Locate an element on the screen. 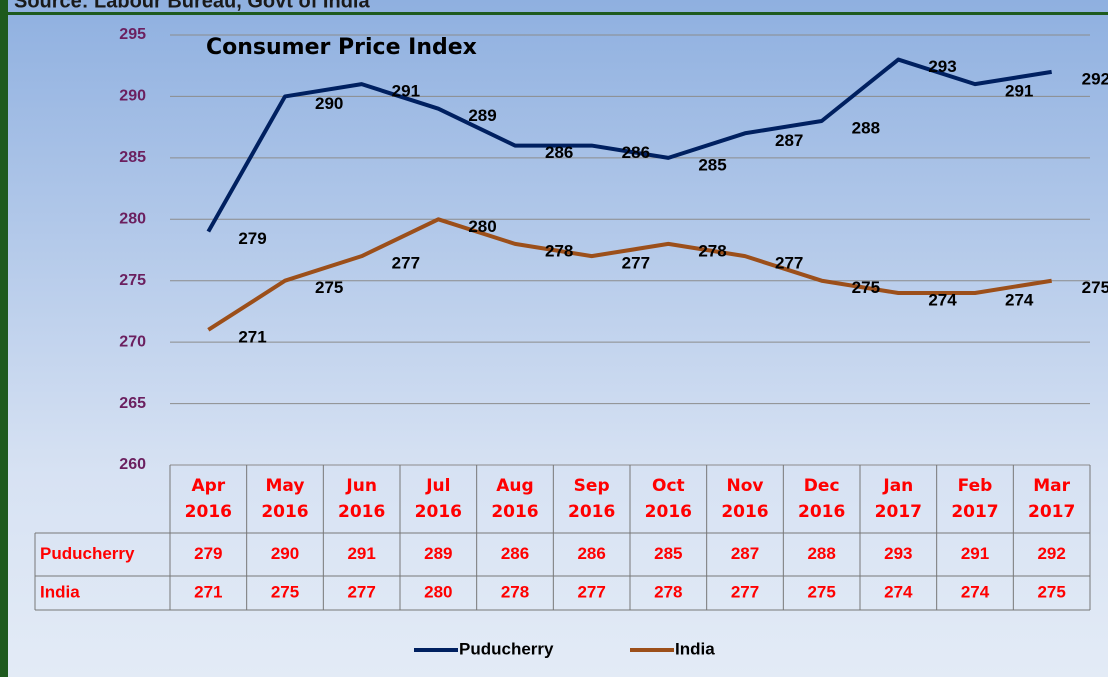 This screenshot has height=682, width=1108. x-tick-label: May 2016 is located at coordinates (285, 499).